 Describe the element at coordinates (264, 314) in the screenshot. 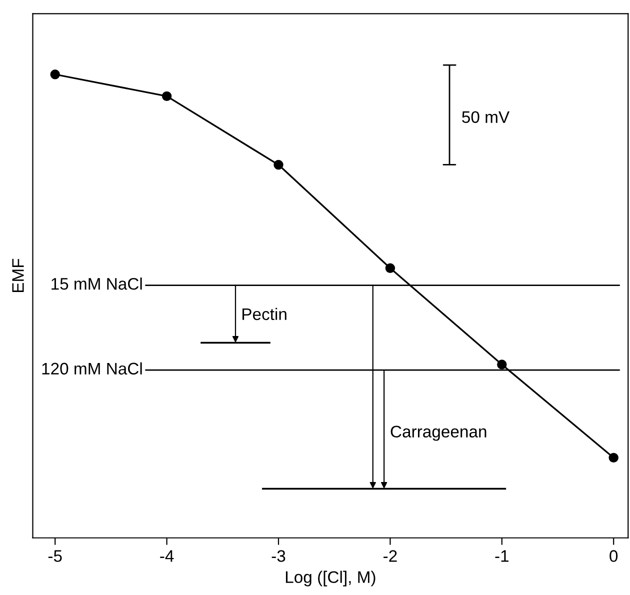

I see `annotation: Pectin` at that location.